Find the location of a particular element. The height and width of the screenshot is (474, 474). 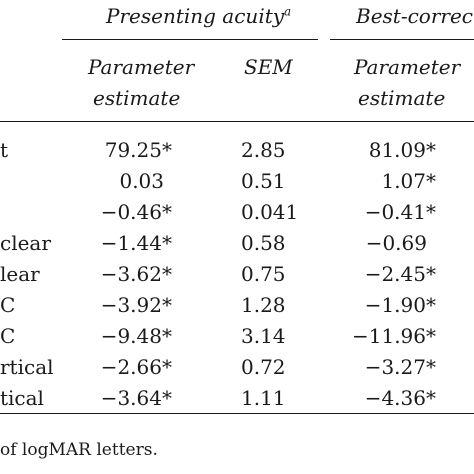

row-label: t is located at coordinates (4, 150).